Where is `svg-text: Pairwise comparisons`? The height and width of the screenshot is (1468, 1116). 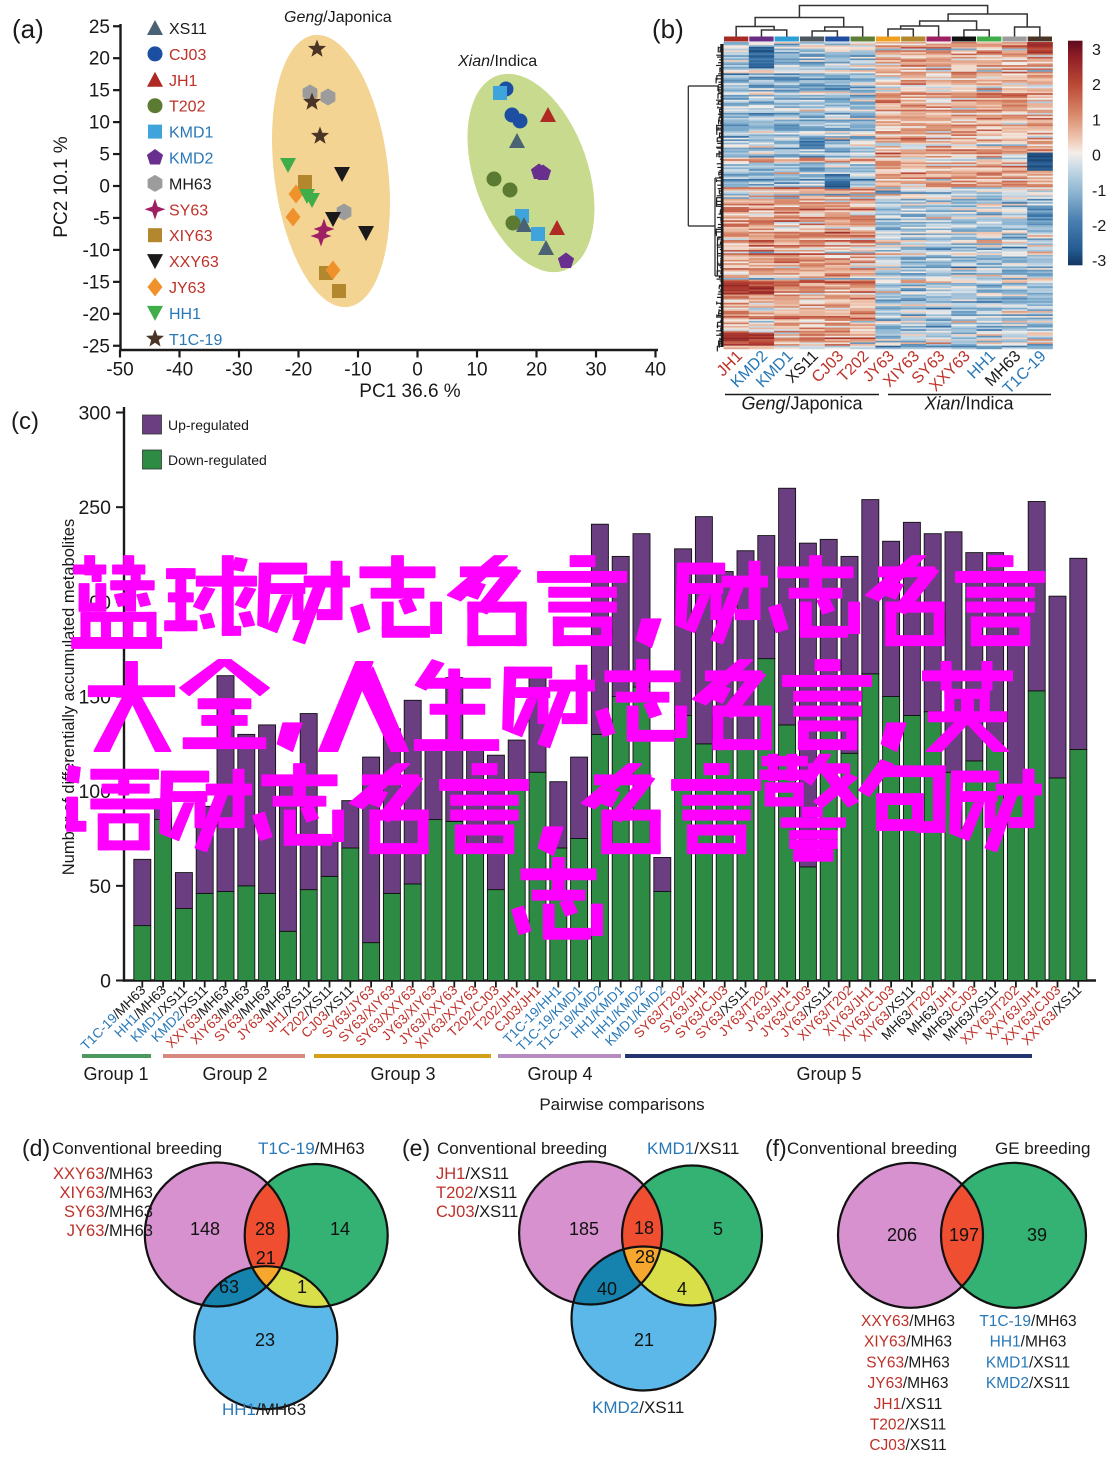
svg-text: Pairwise comparisons is located at coordinates (621, 1104).